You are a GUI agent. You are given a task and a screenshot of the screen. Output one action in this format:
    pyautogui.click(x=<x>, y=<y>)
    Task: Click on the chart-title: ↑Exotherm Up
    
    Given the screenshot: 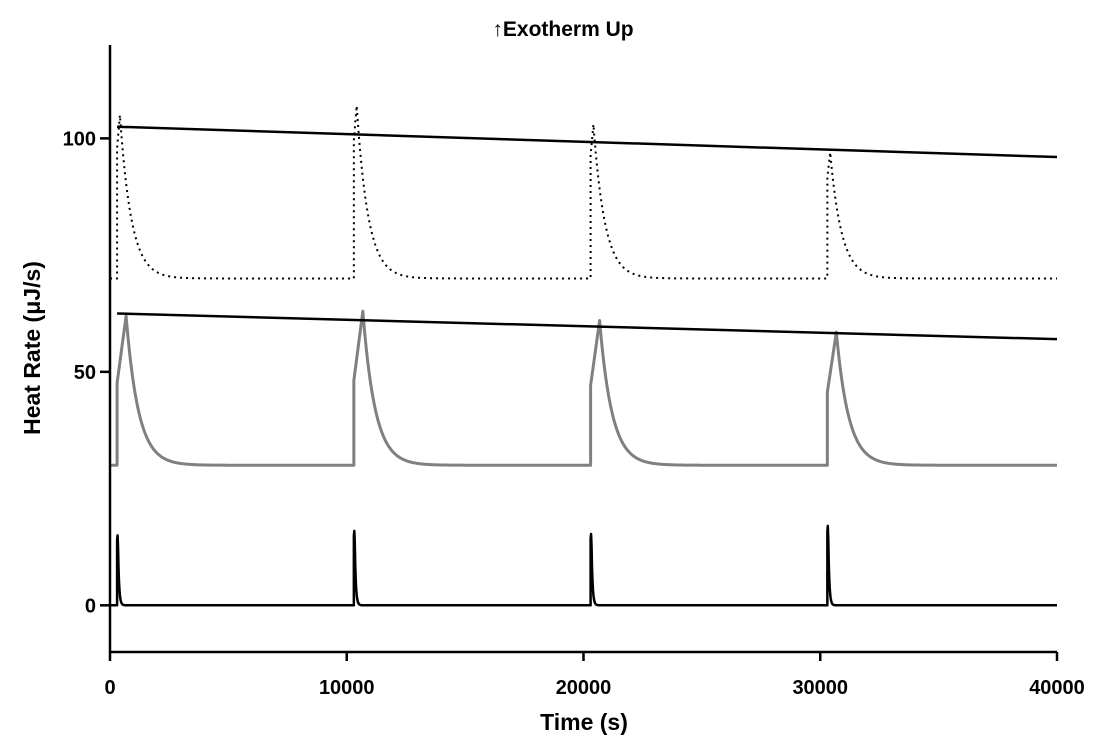 What is the action you would take?
    pyautogui.click(x=562, y=29)
    